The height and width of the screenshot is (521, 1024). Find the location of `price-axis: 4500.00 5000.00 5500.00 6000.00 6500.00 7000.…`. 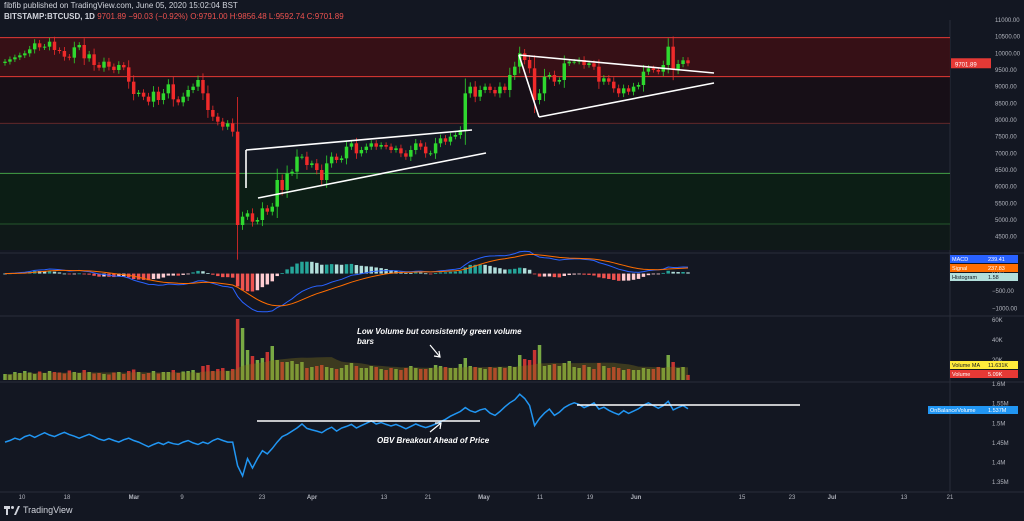

price-axis: 4500.00 5000.00 5500.00 6000.00 6500.00 7000.… is located at coordinates (986, 252).